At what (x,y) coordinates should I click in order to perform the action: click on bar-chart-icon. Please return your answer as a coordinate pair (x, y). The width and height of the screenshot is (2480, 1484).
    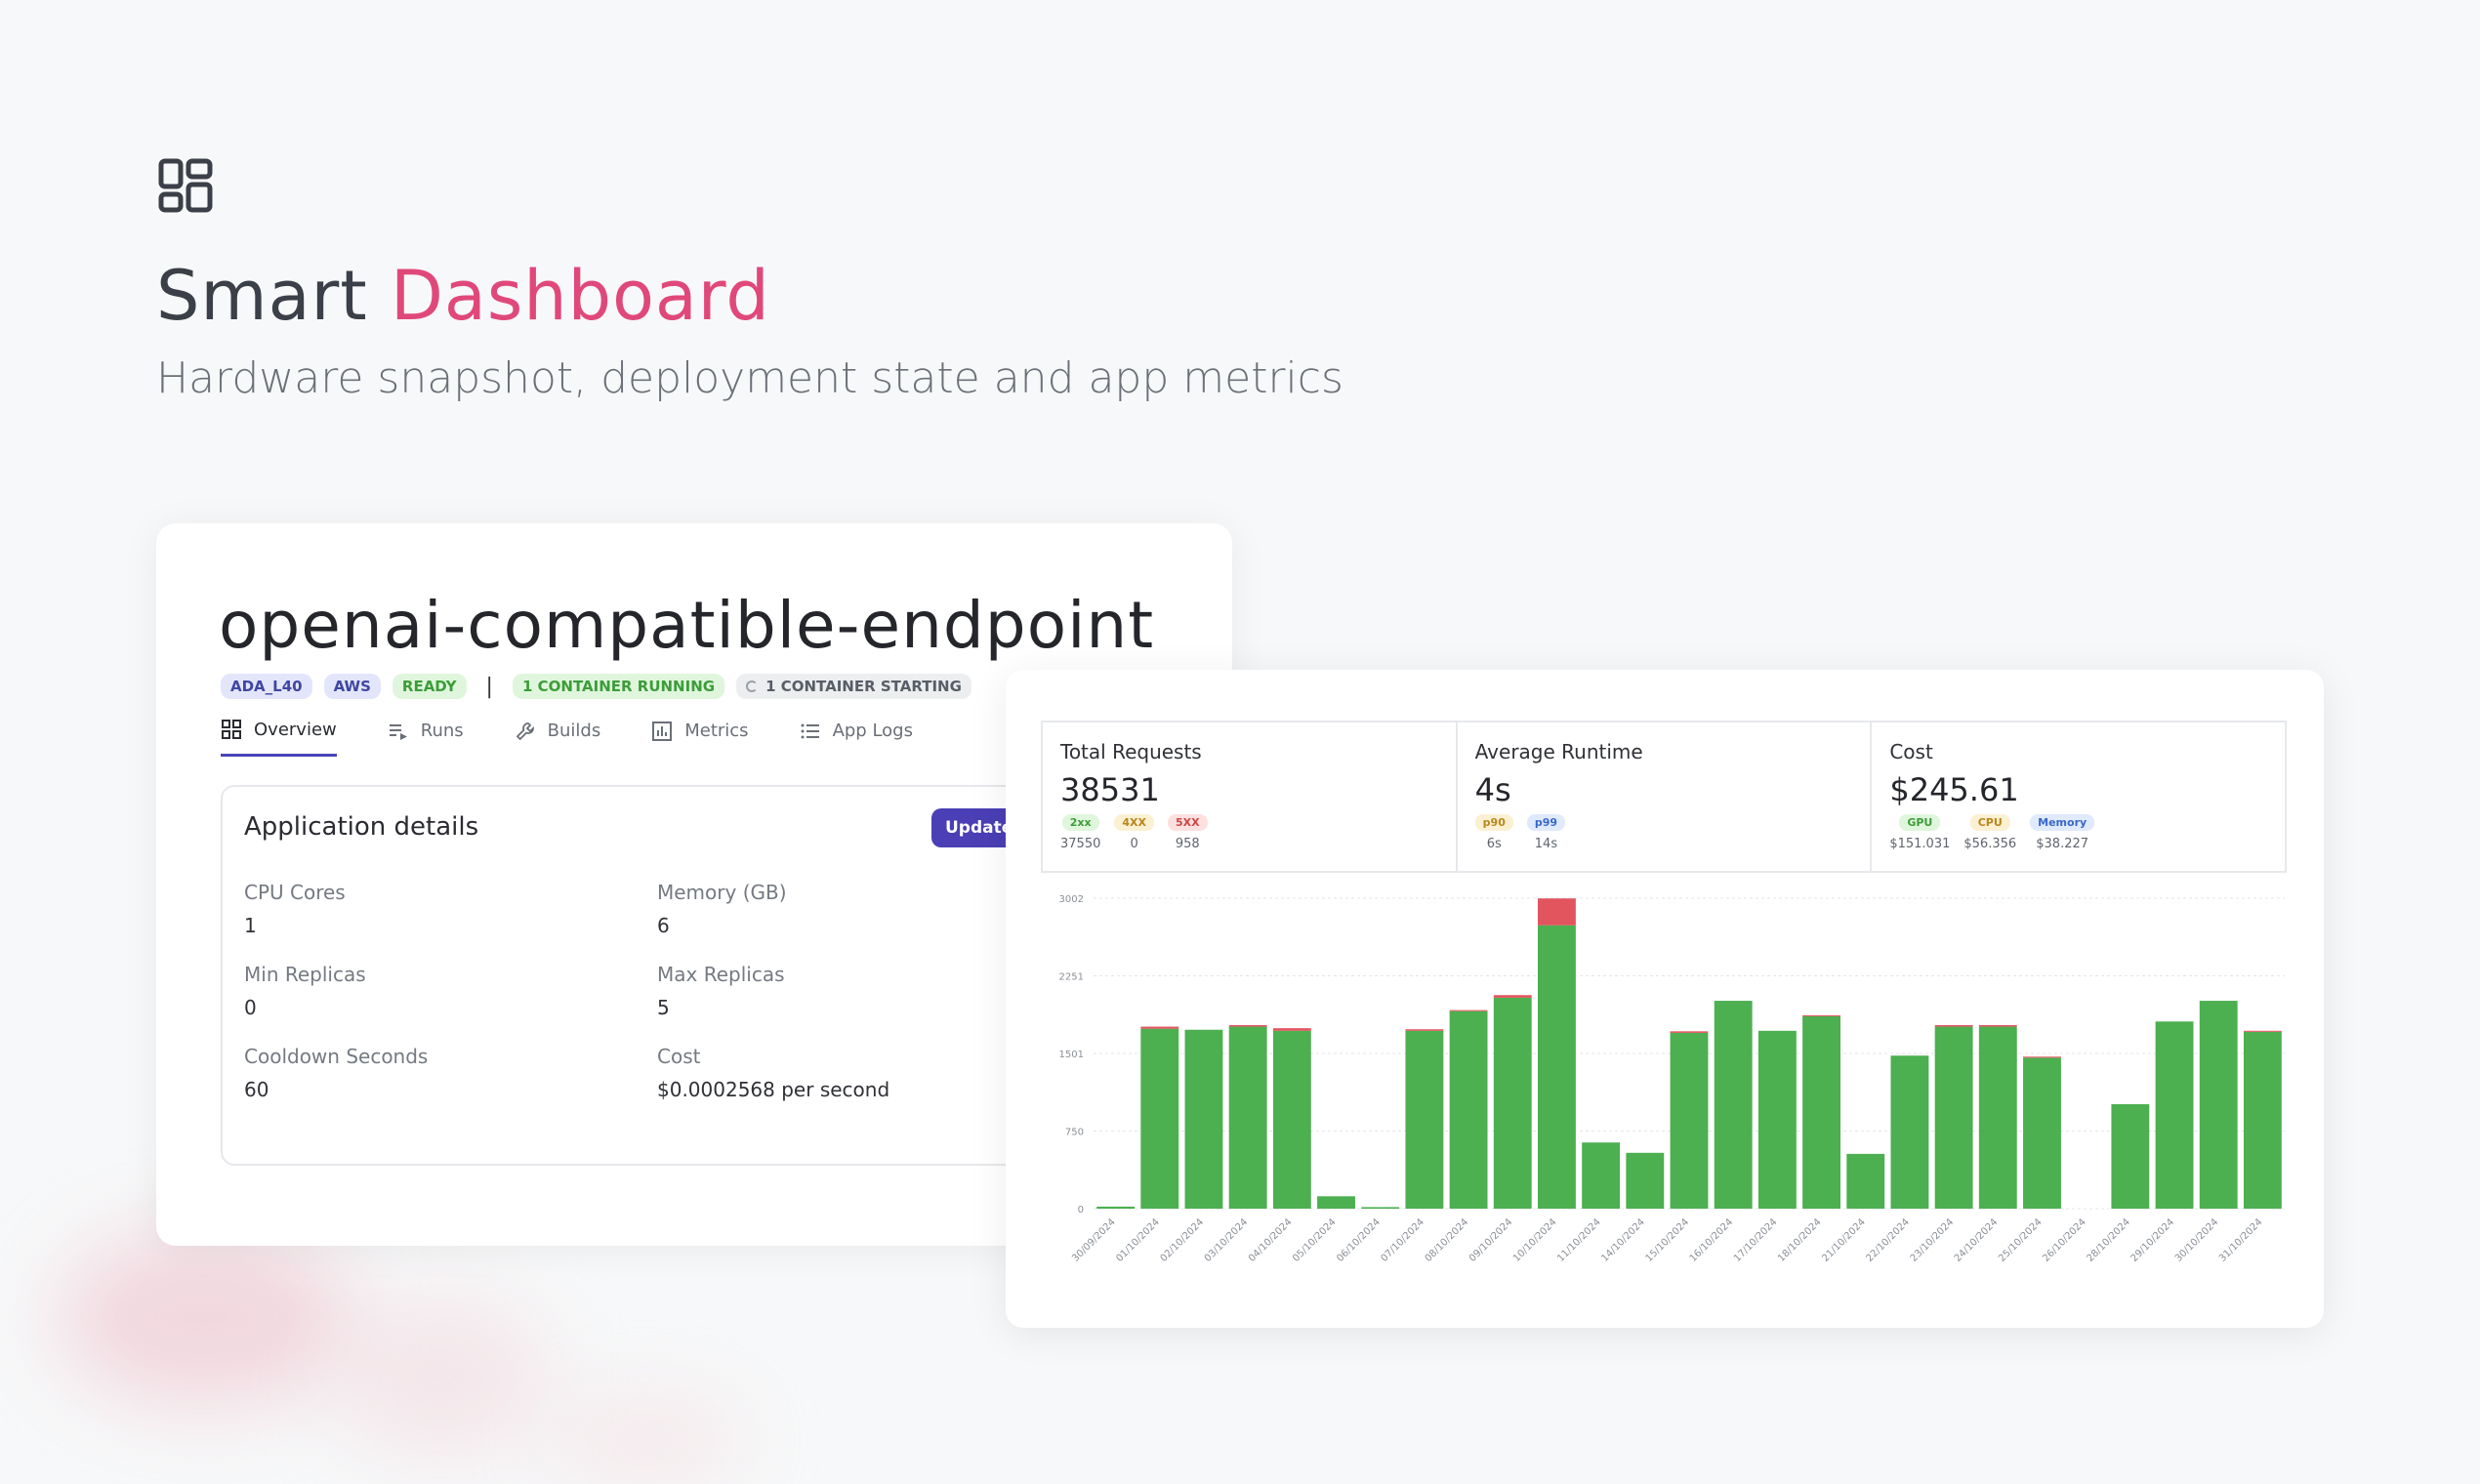
    Looking at the image, I should click on (662, 731).